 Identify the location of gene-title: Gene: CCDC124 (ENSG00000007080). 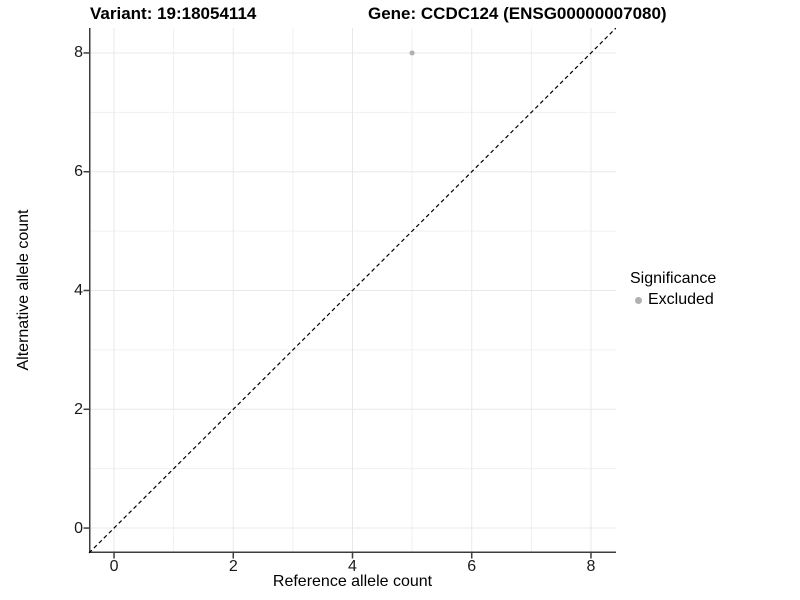
(517, 13).